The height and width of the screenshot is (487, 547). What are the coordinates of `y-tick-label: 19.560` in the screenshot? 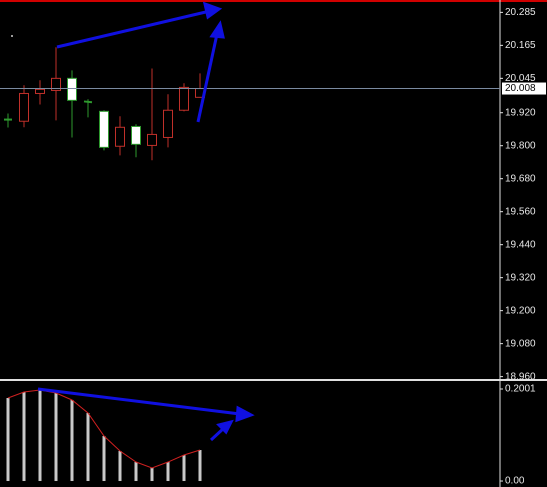 It's located at (520, 211).